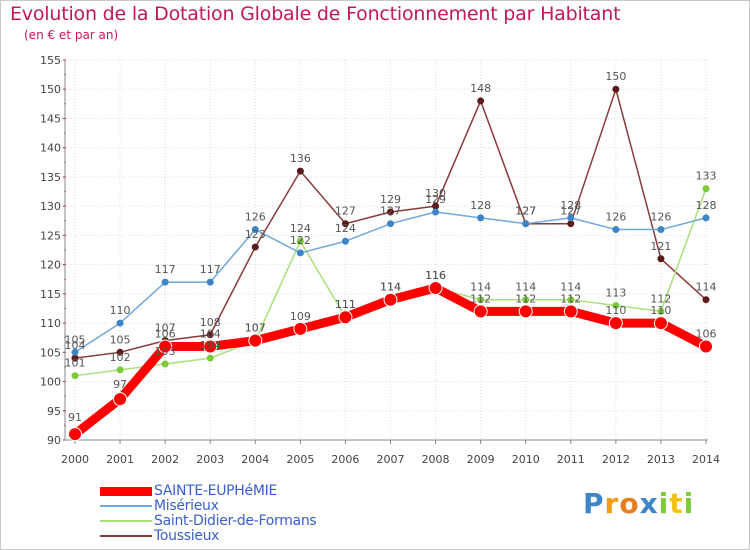  I want to click on data-label-toussieux: 136, so click(300, 158).